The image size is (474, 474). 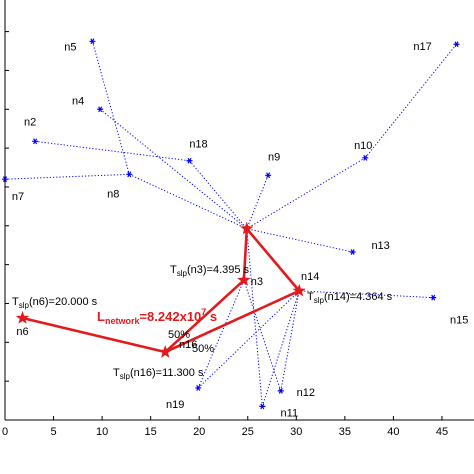 What do you see at coordinates (296, 432) in the screenshot?
I see `x-tick-label: 30` at bounding box center [296, 432].